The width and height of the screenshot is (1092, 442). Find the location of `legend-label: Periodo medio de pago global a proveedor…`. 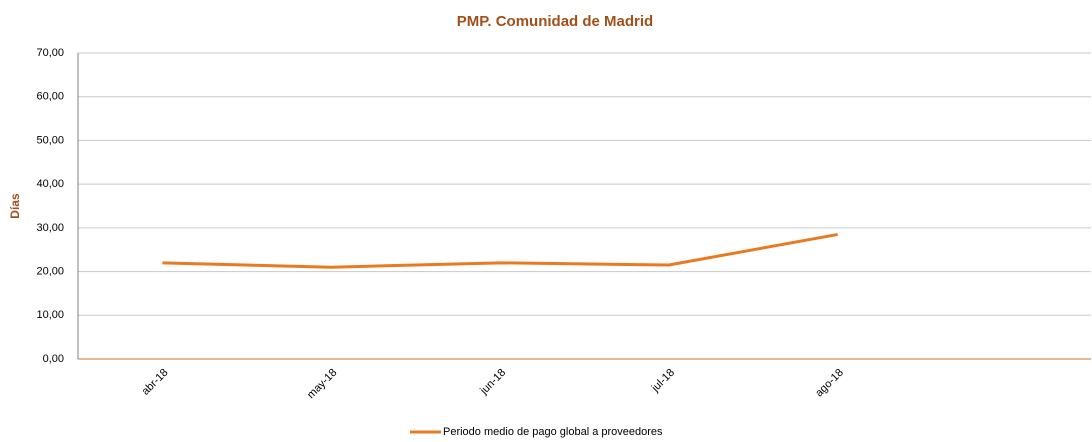

legend-label: Periodo medio de pago global a proveedor… is located at coordinates (553, 432).